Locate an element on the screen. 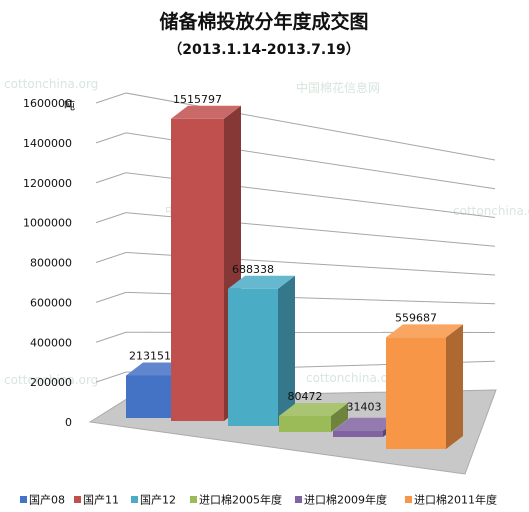  data-label: 31403 is located at coordinates (364, 407).